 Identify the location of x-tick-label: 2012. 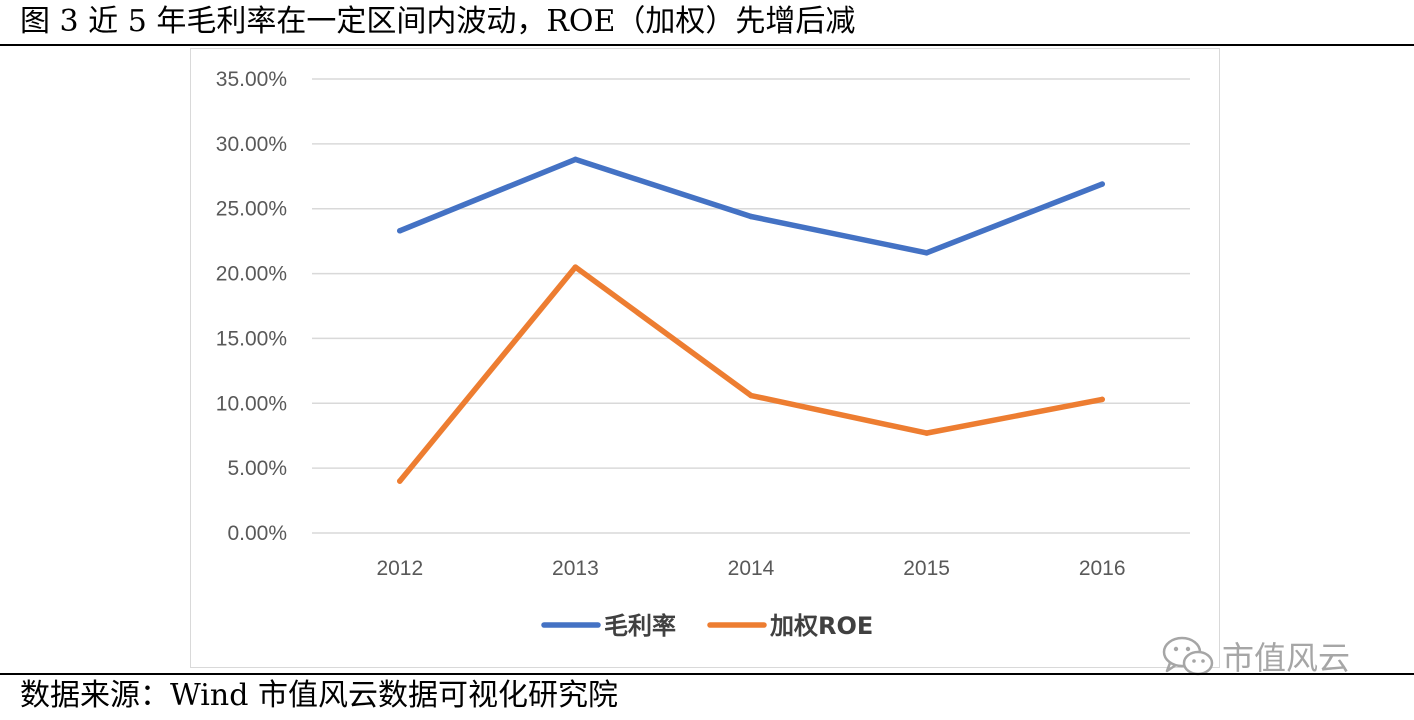
(399, 568).